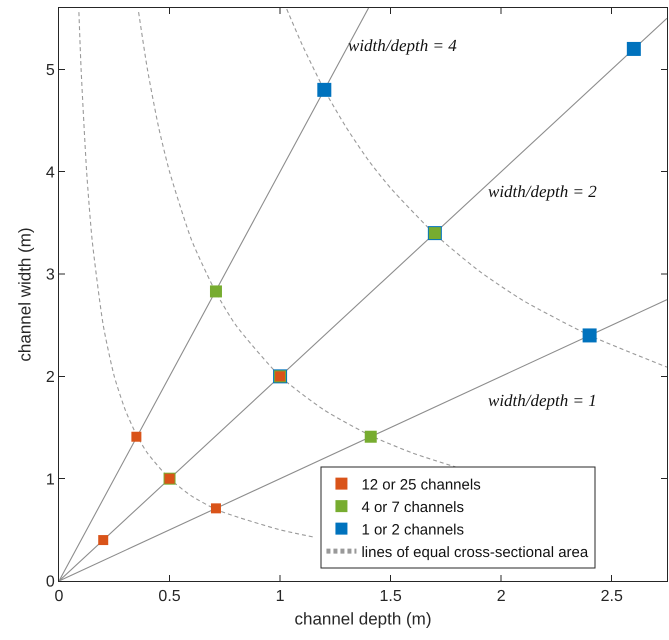 The width and height of the screenshot is (669, 640). What do you see at coordinates (412, 507) in the screenshot?
I see `legend-label: 4 or 7 channels` at bounding box center [412, 507].